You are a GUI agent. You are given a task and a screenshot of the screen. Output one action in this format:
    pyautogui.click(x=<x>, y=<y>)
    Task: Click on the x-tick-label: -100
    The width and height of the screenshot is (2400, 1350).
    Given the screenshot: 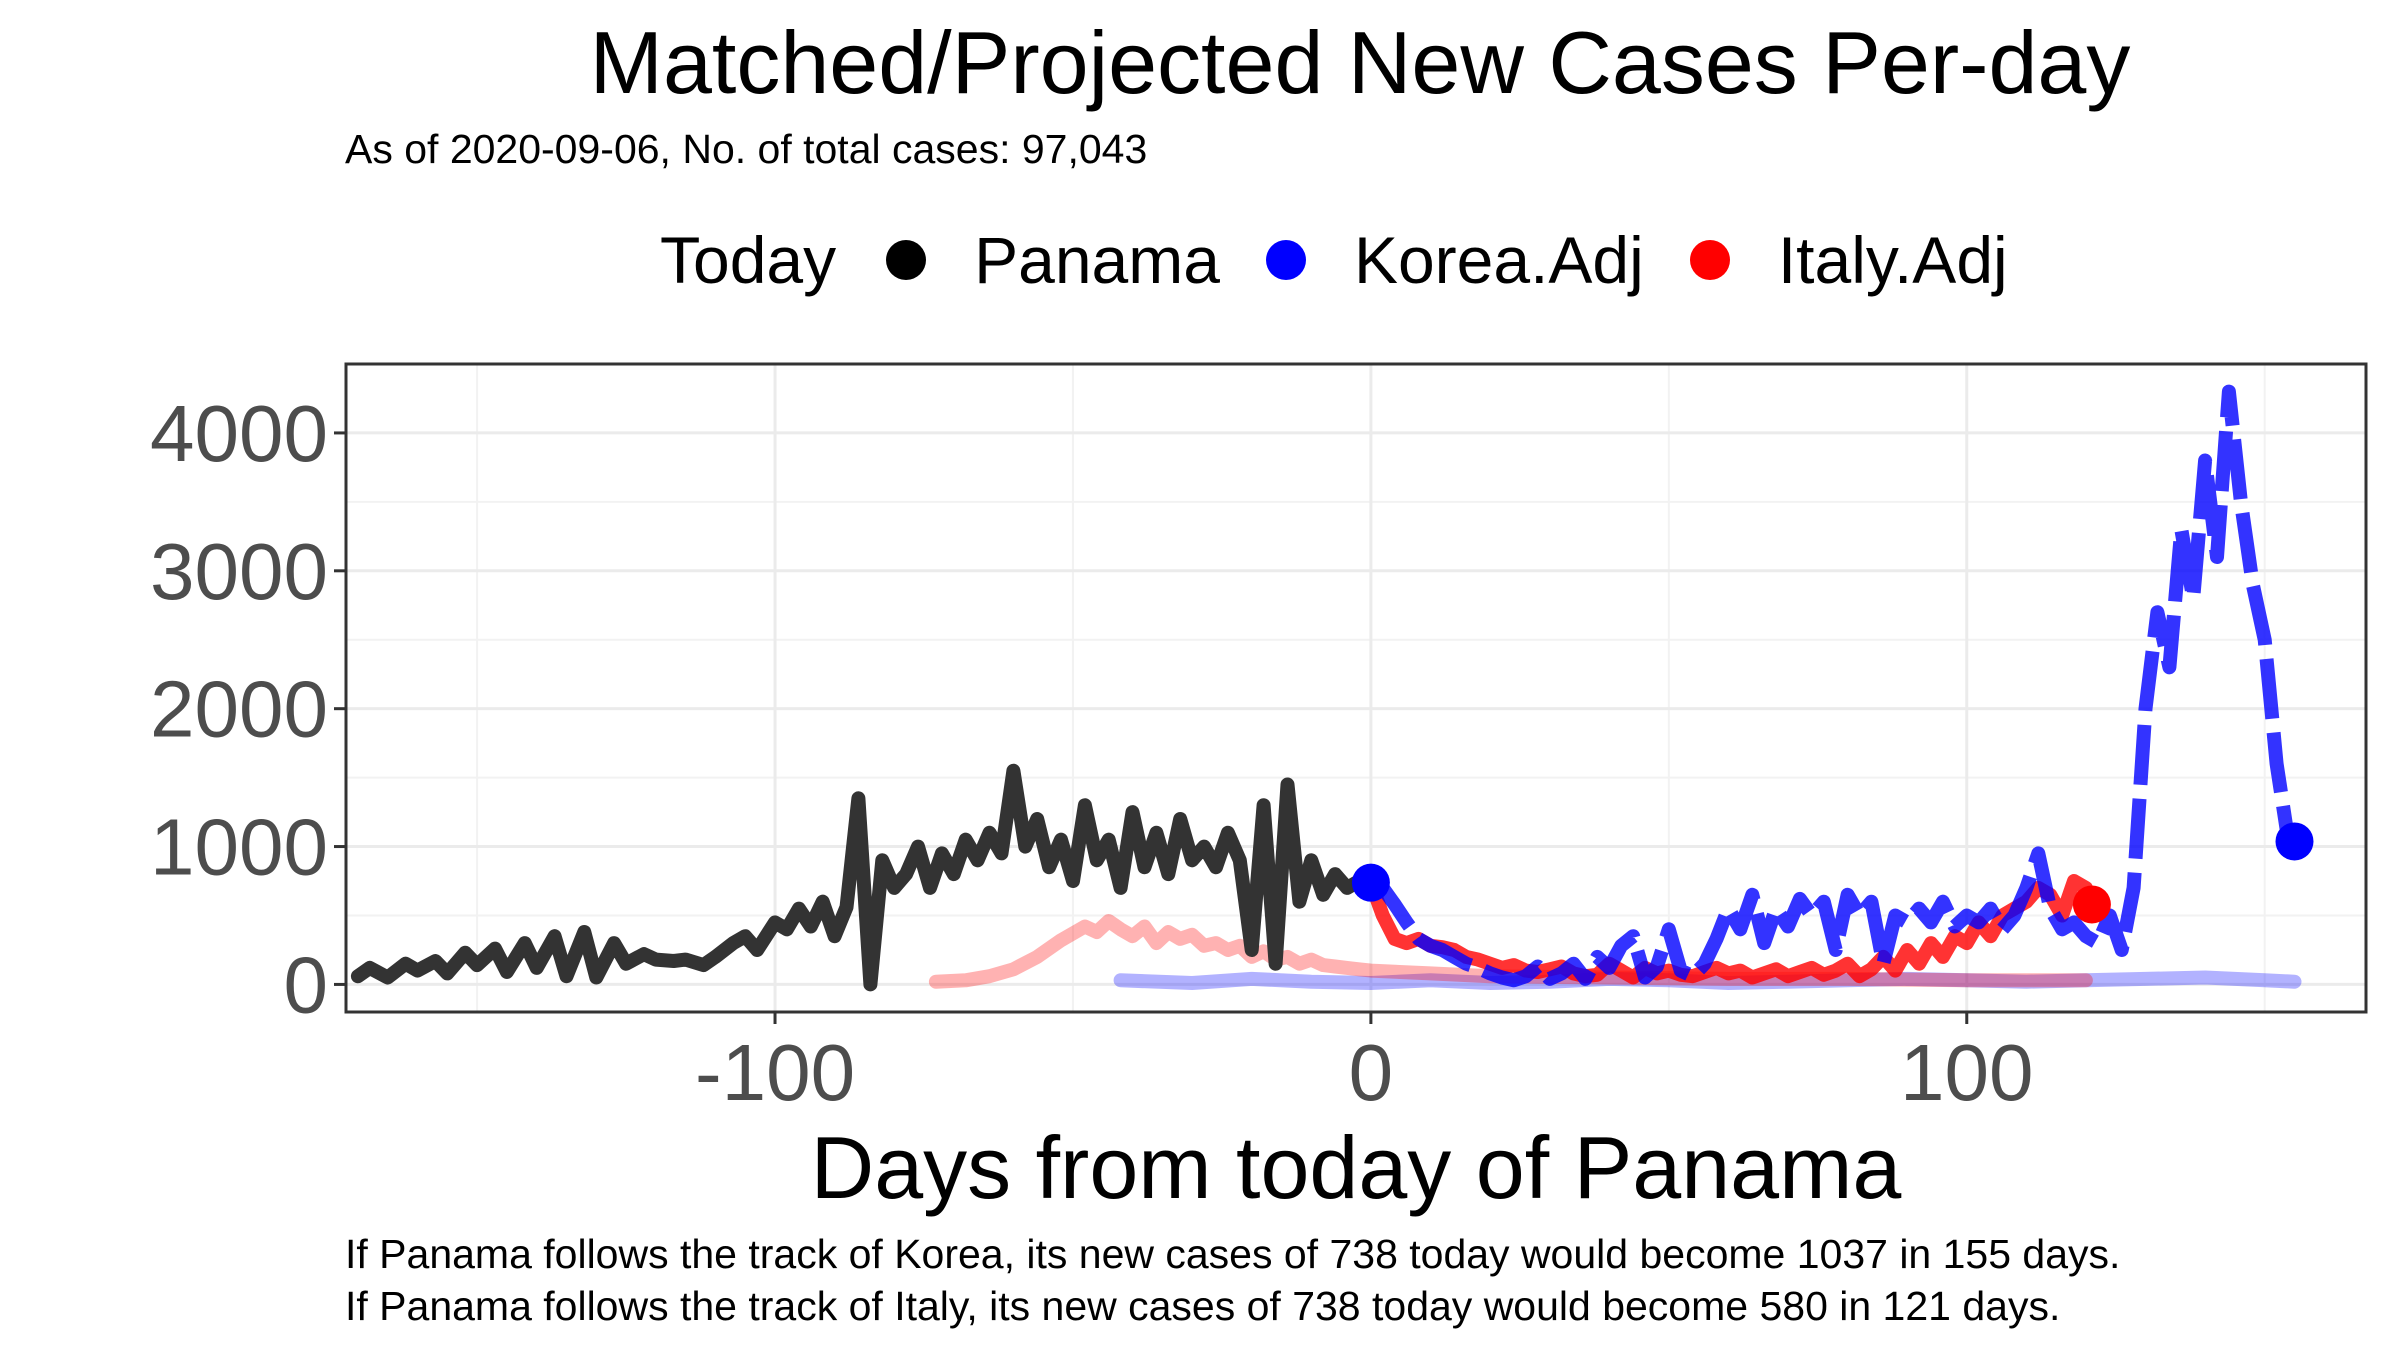 What is the action you would take?
    pyautogui.click(x=775, y=1072)
    